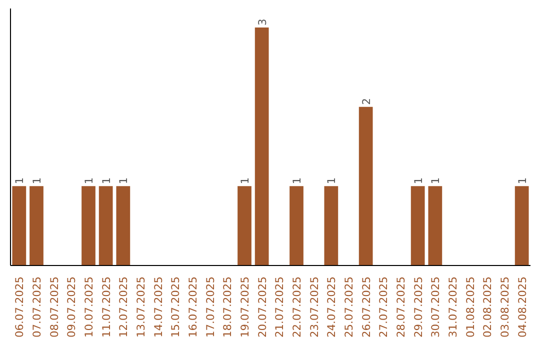 The height and width of the screenshot is (340, 540). I want to click on x-tick-label: 28.07.2025, so click(401, 307).